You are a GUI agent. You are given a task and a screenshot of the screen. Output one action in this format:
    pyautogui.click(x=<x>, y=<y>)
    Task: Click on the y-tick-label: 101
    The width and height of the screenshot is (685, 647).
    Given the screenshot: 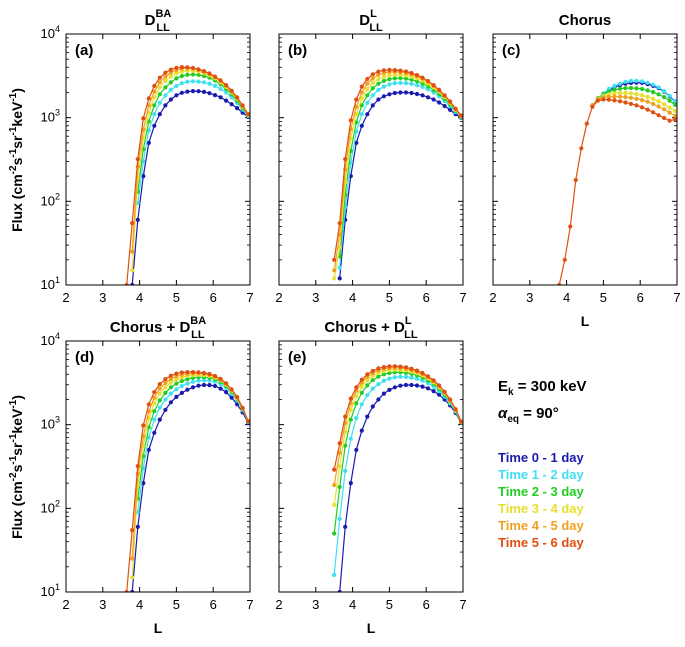 What is the action you would take?
    pyautogui.click(x=50, y=590)
    